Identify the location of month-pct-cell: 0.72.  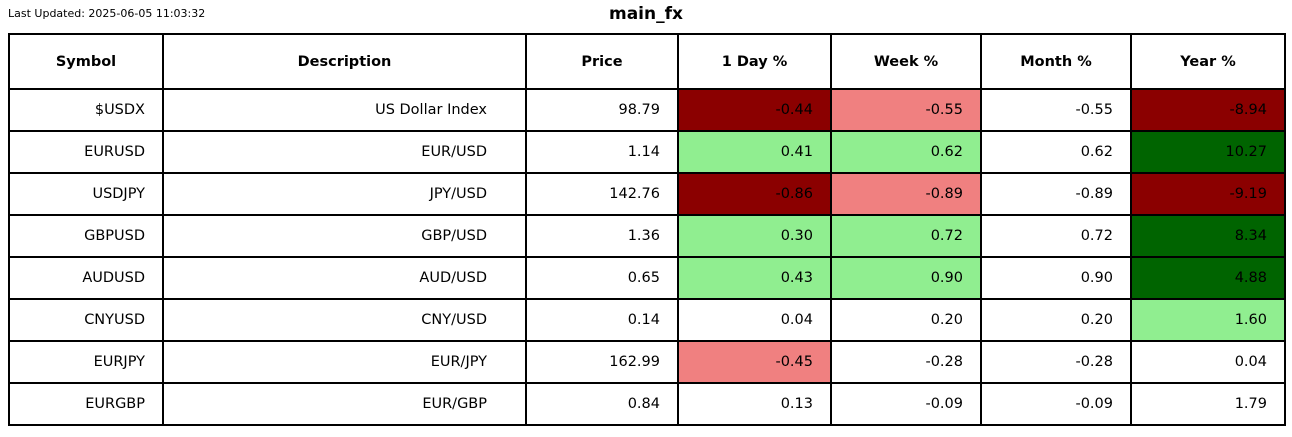
(1056, 236).